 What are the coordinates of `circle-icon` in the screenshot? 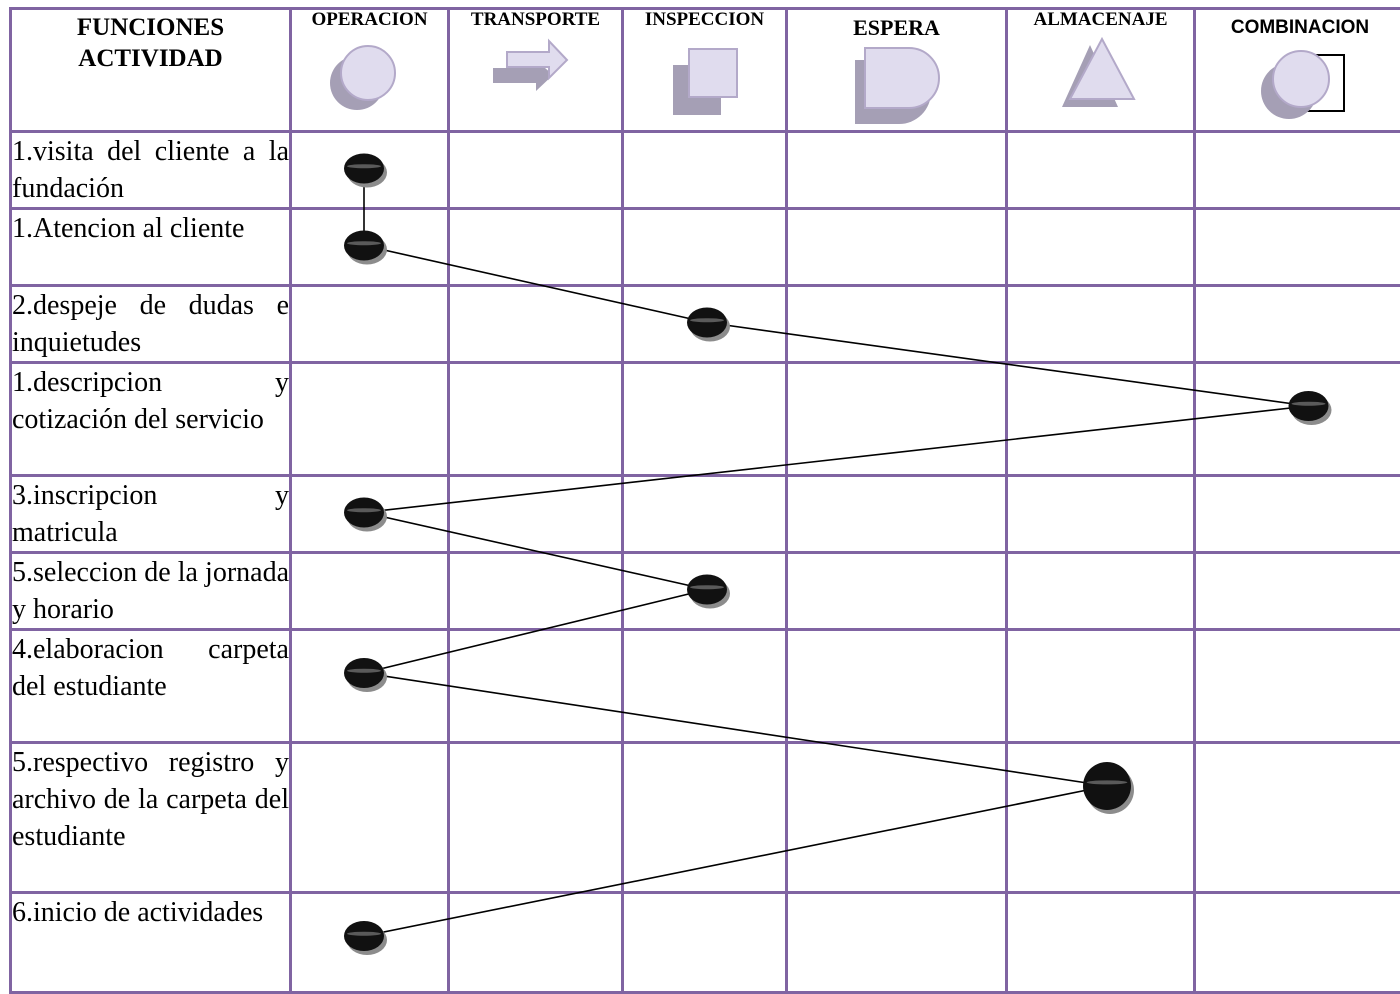 It's located at (370, 80).